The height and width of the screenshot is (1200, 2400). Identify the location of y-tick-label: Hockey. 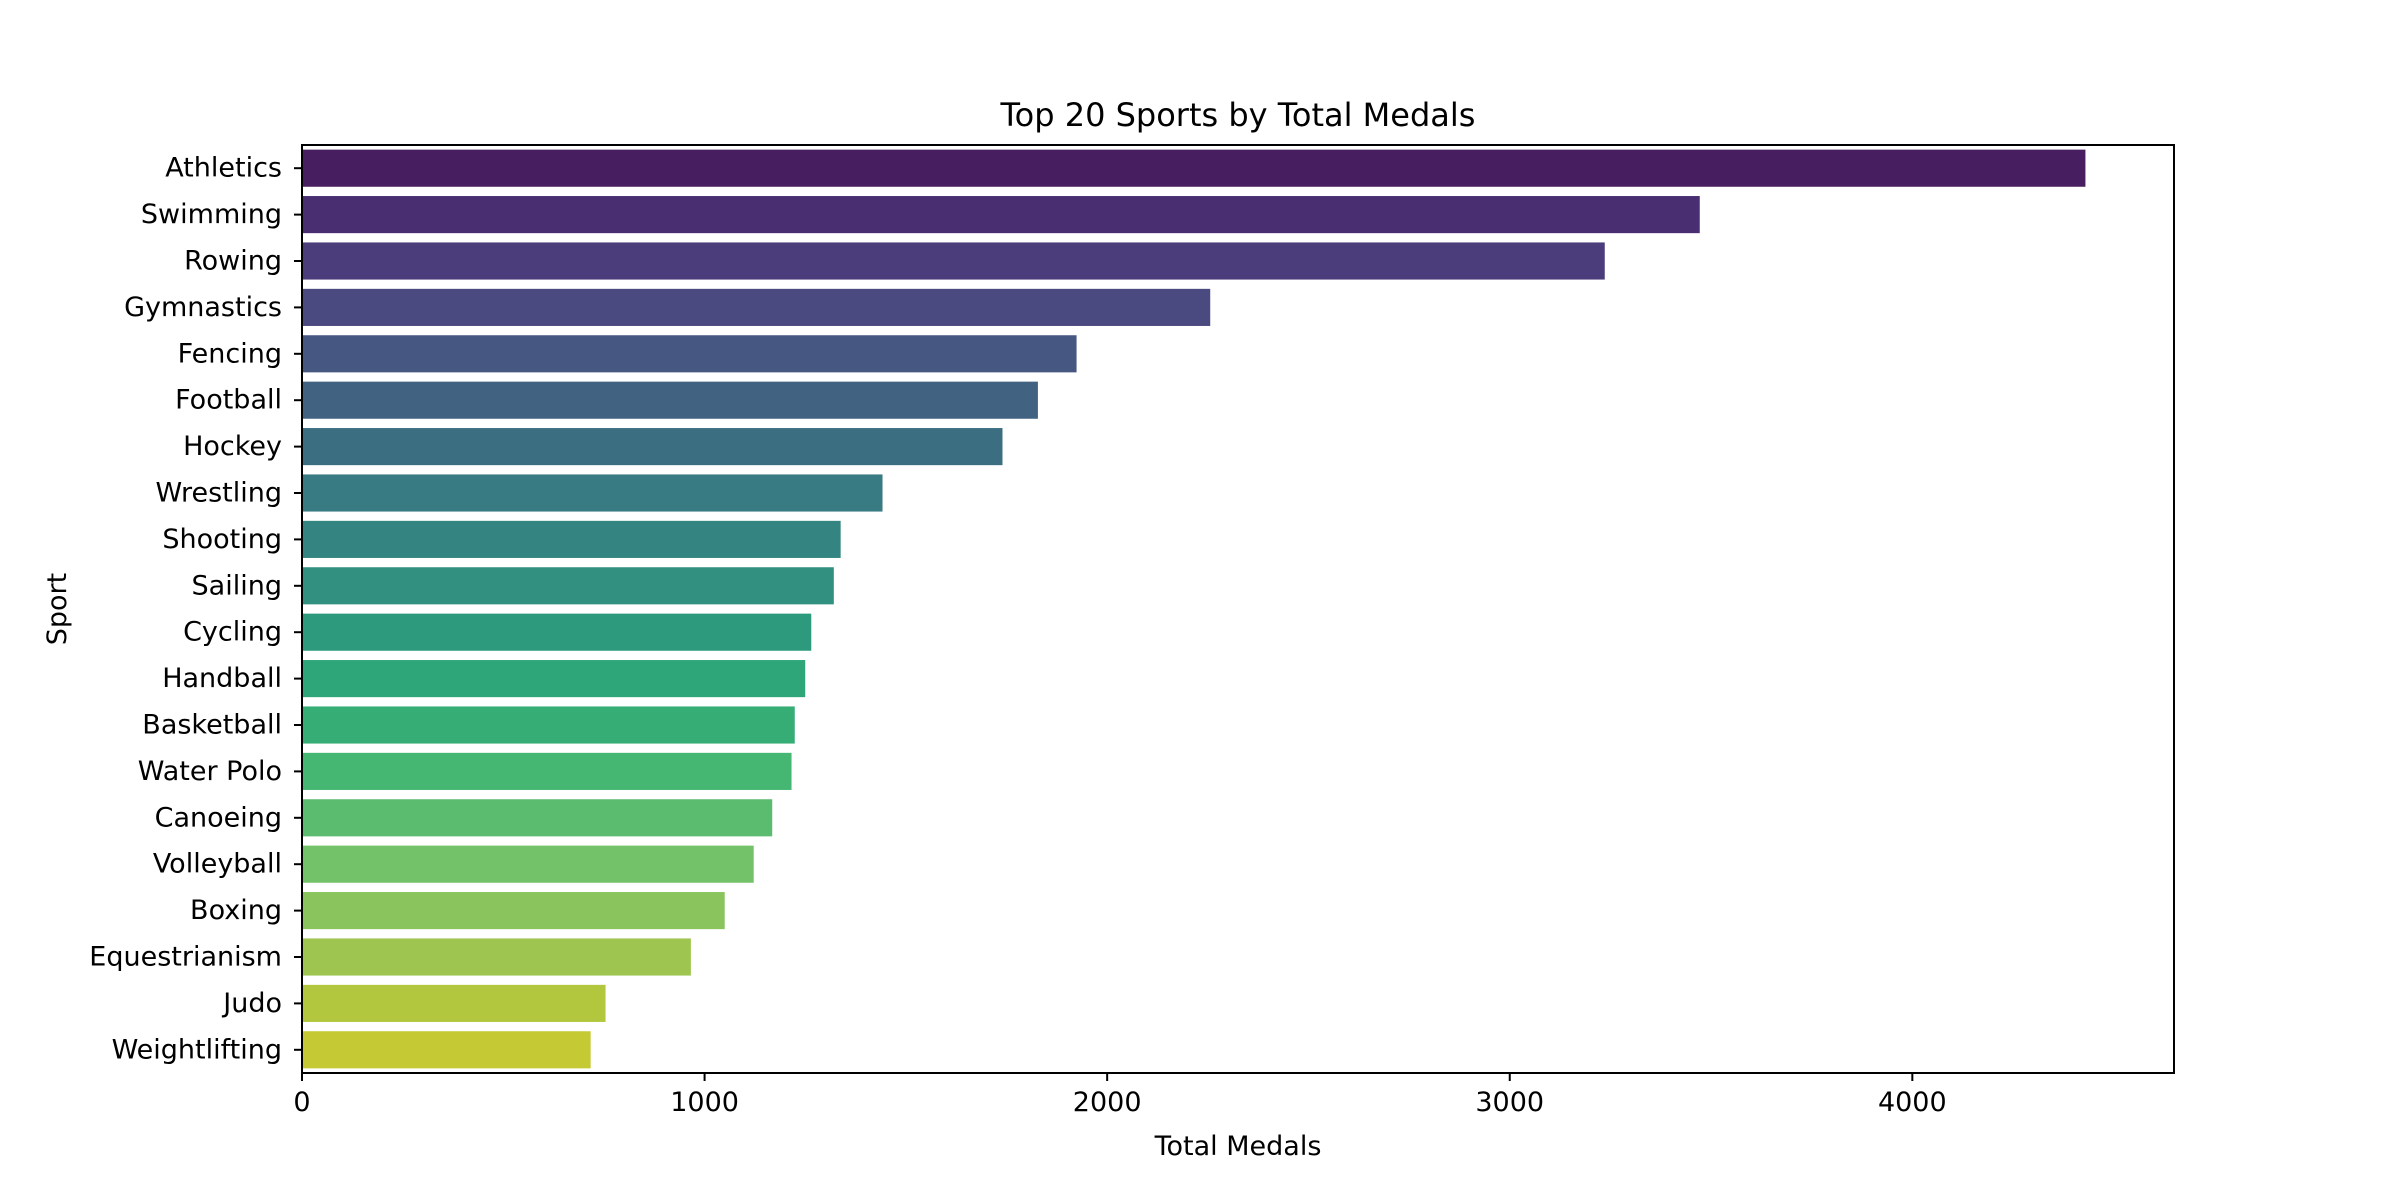
(232, 446).